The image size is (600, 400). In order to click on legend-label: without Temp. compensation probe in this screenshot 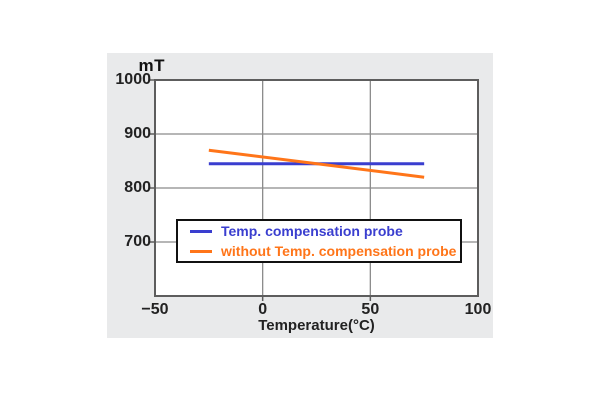, I will do `click(339, 251)`.